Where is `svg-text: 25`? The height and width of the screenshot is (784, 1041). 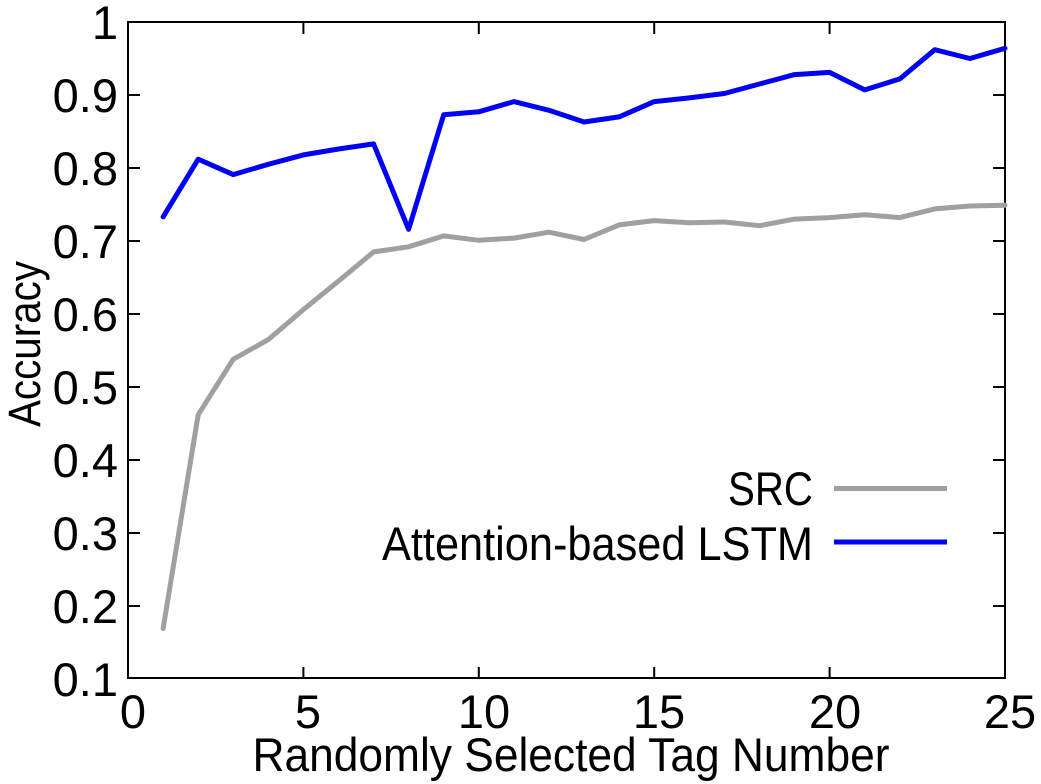
svg-text: 25 is located at coordinates (1010, 711).